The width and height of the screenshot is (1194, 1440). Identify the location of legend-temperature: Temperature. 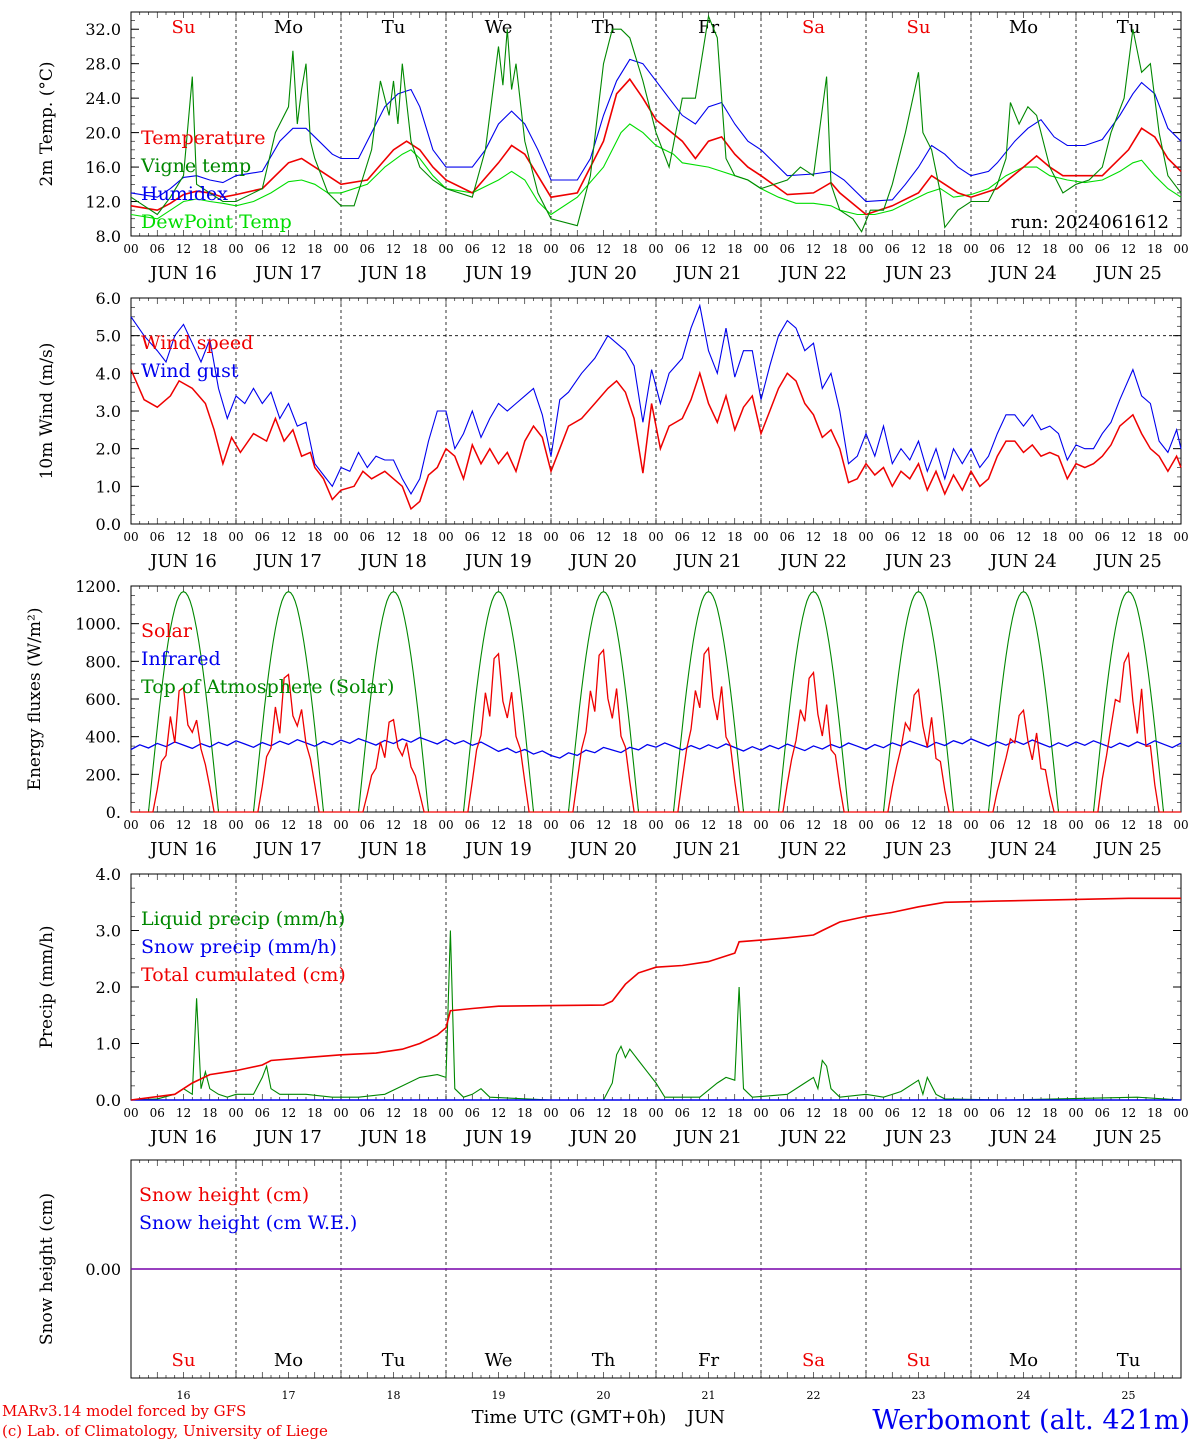
(203, 138).